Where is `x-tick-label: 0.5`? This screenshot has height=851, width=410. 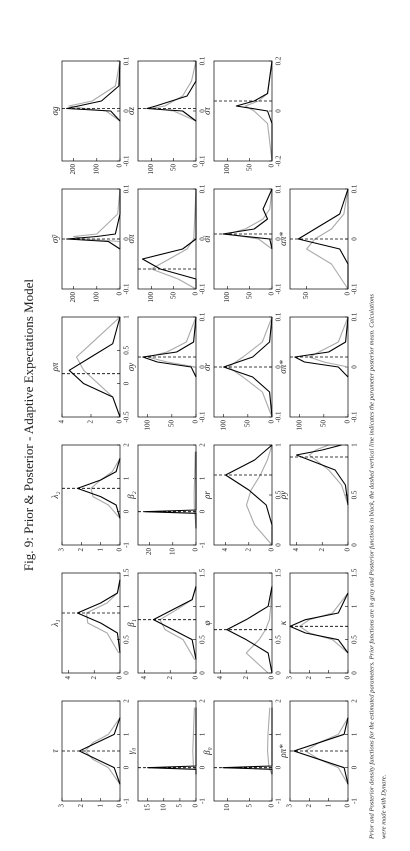 x-tick-label: 0.5 is located at coordinates (279, 639).